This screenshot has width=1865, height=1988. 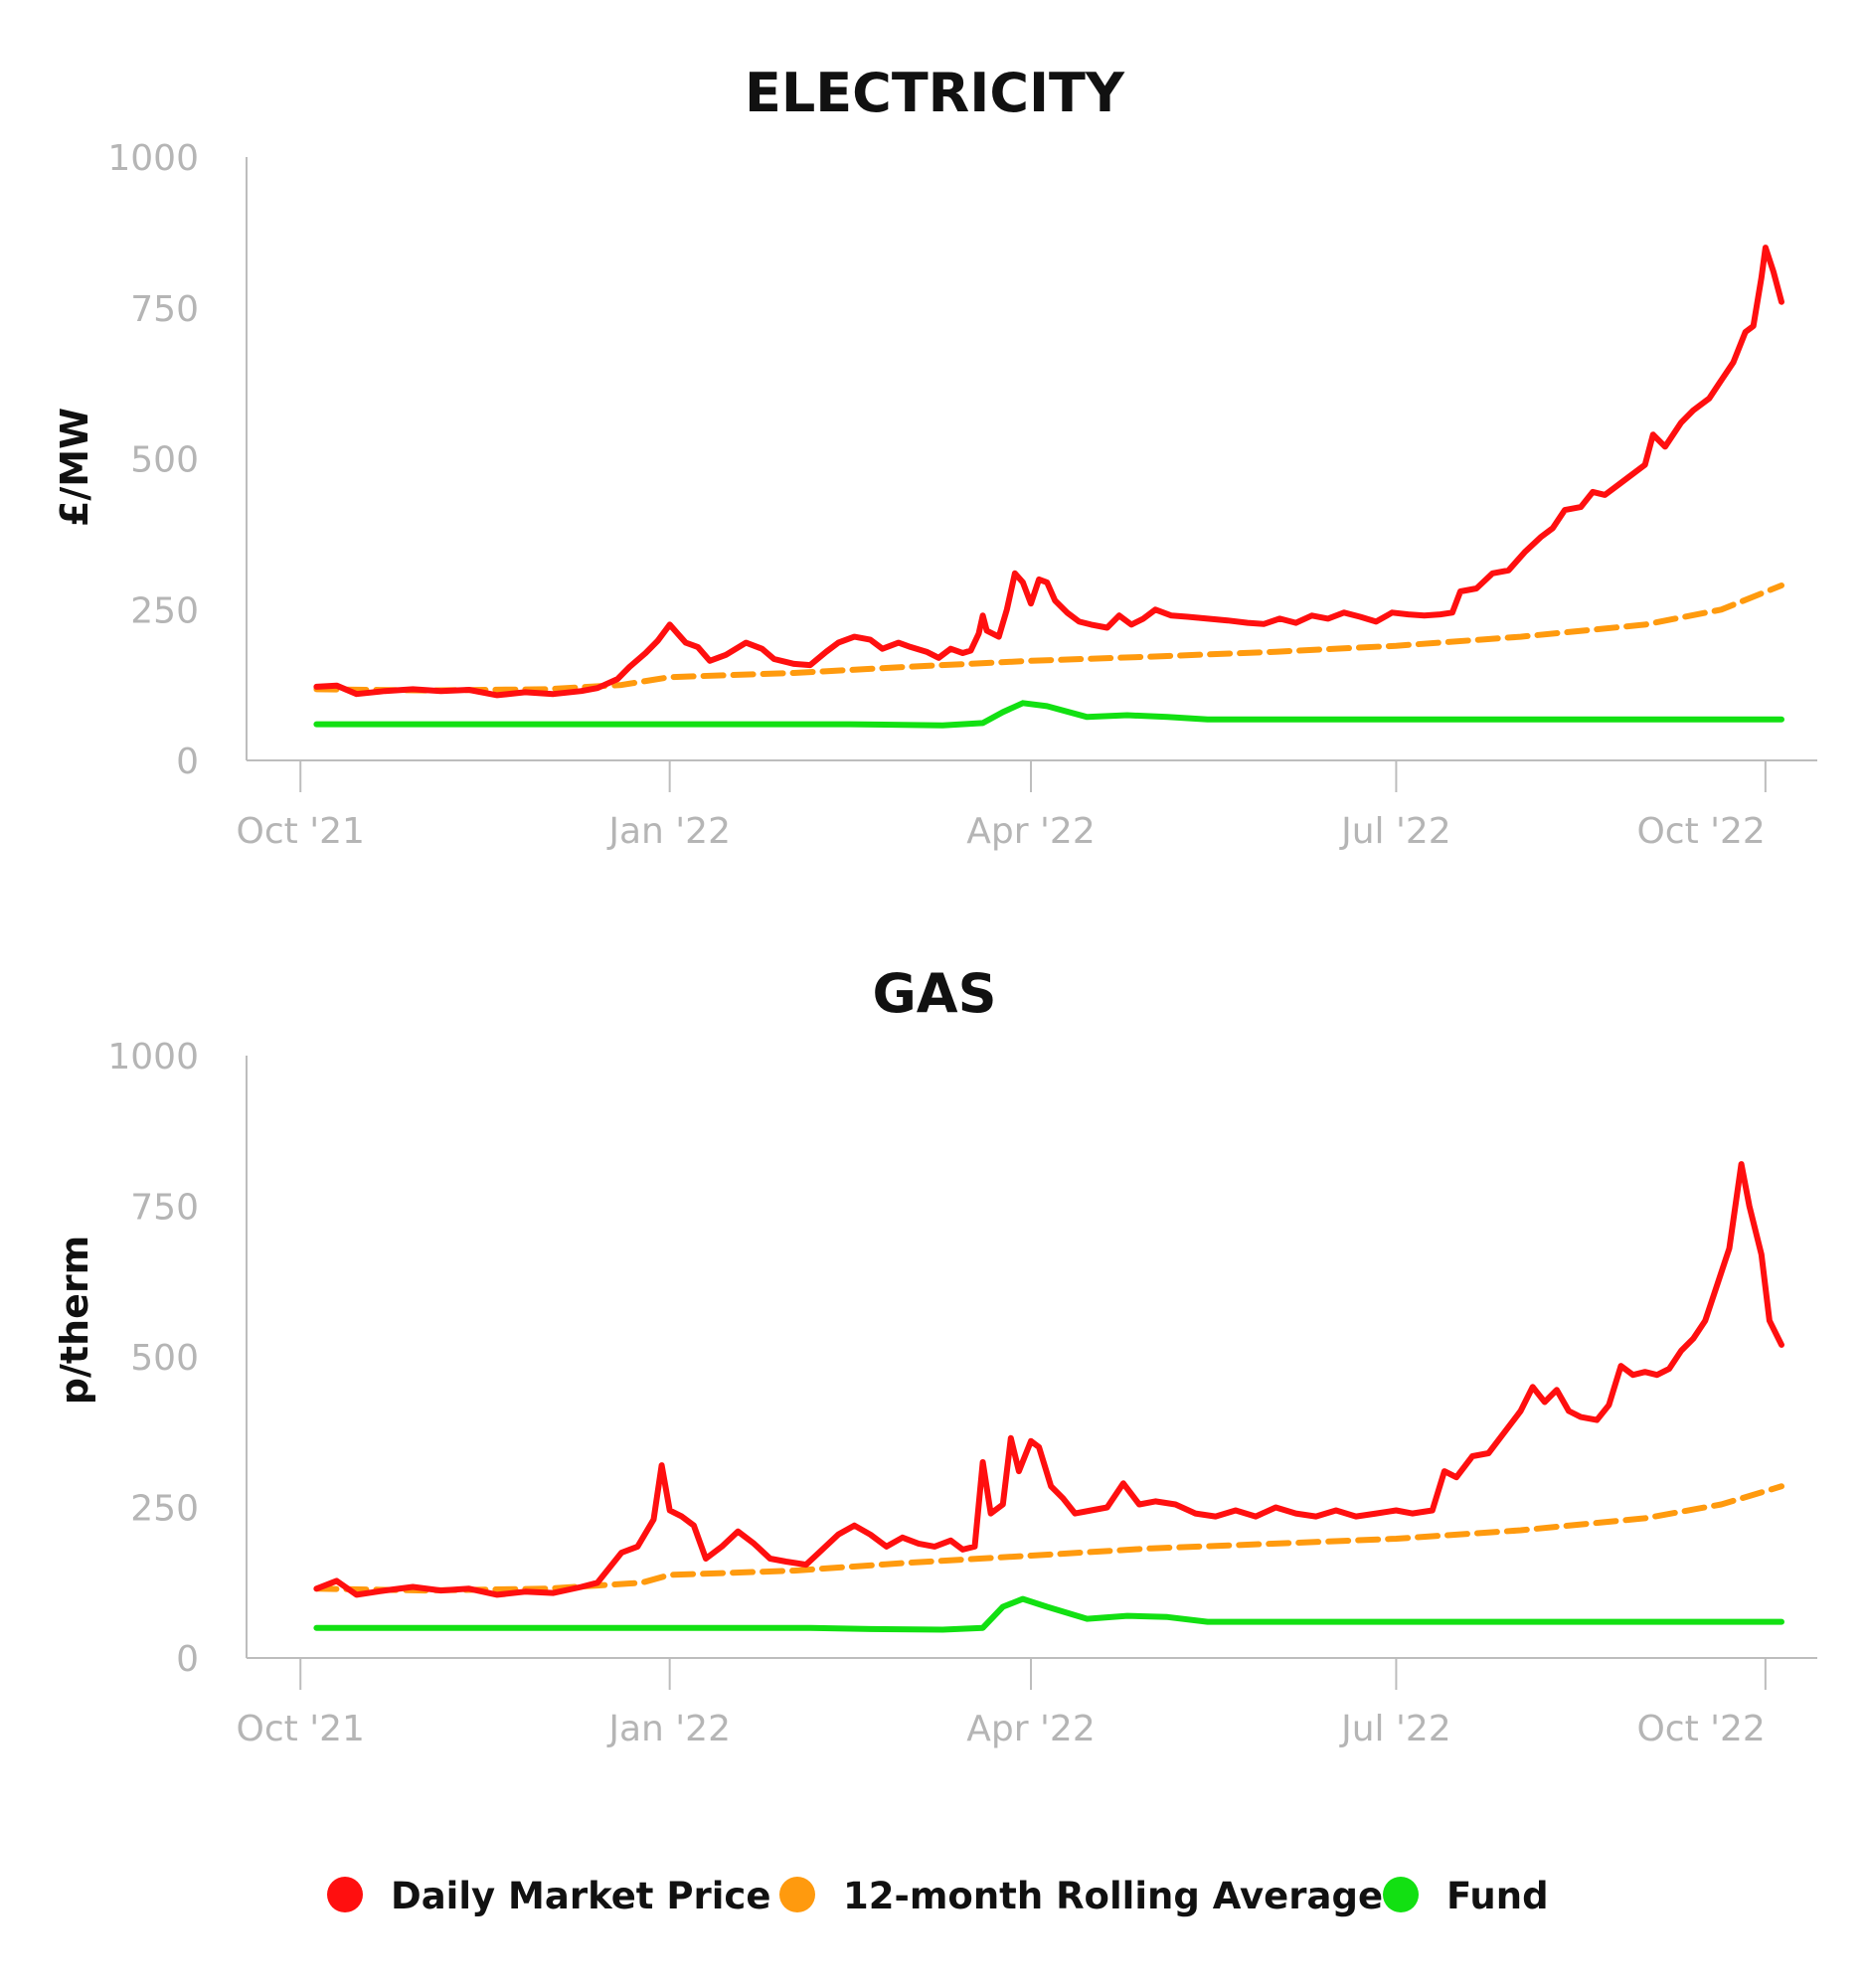 What do you see at coordinates (934, 993) in the screenshot?
I see `chart-title: GAS` at bounding box center [934, 993].